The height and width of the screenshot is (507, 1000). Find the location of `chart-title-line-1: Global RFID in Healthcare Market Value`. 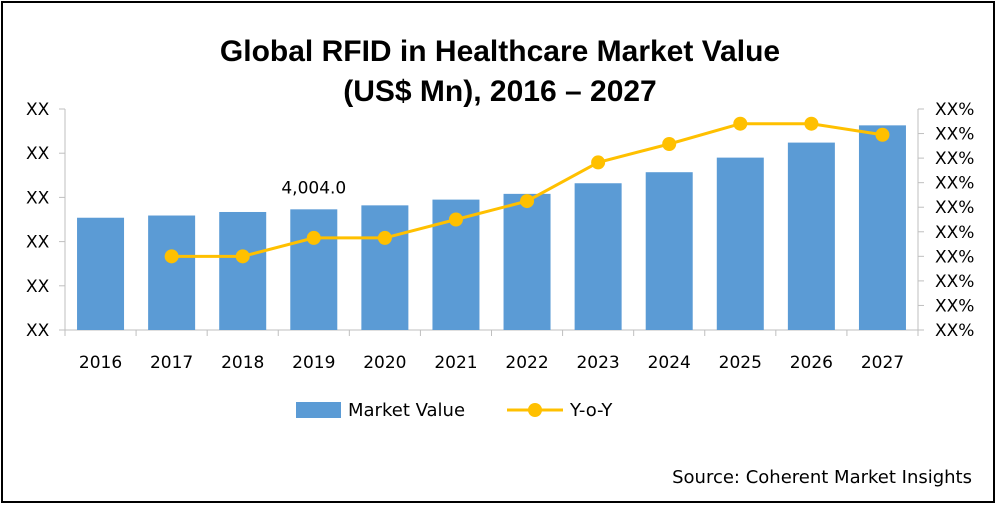

chart-title-line-1: Global RFID in Healthcare Market Value is located at coordinates (500, 51).